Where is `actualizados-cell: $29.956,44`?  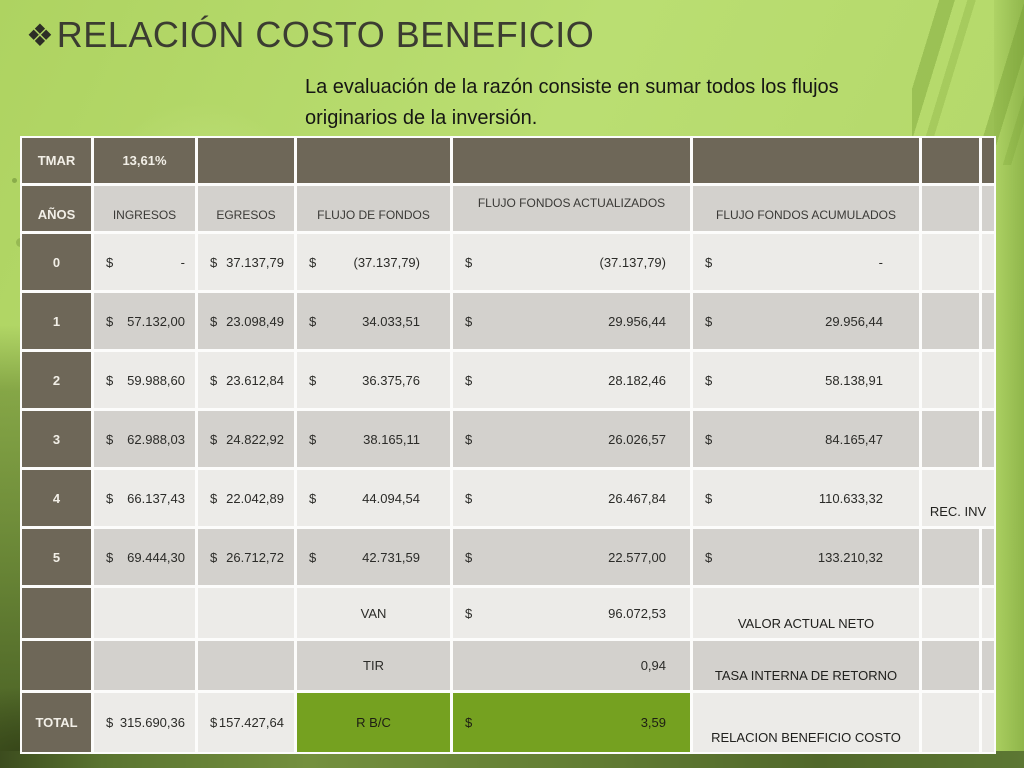 actualizados-cell: $29.956,44 is located at coordinates (571, 321).